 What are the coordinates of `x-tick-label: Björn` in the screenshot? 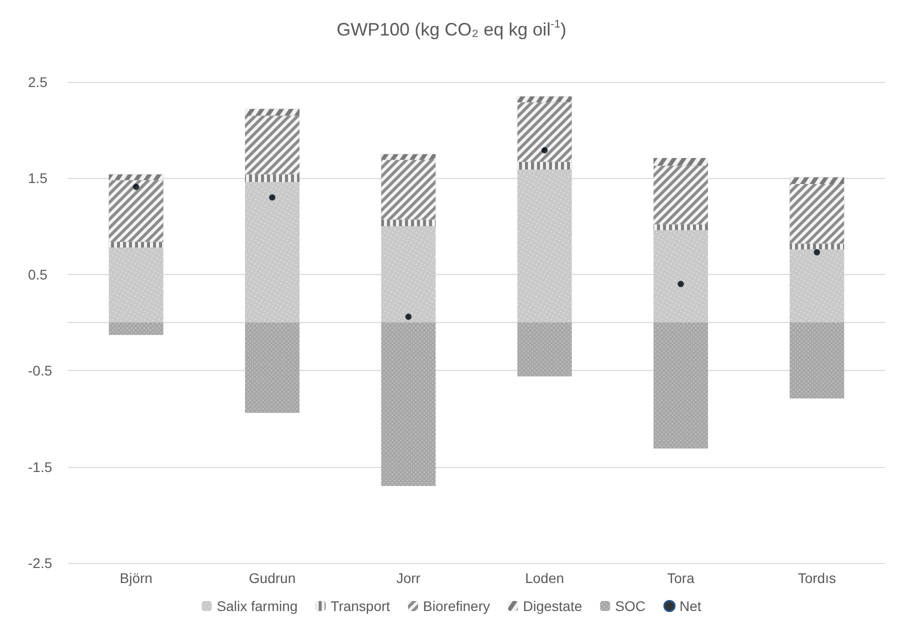 It's located at (136, 578).